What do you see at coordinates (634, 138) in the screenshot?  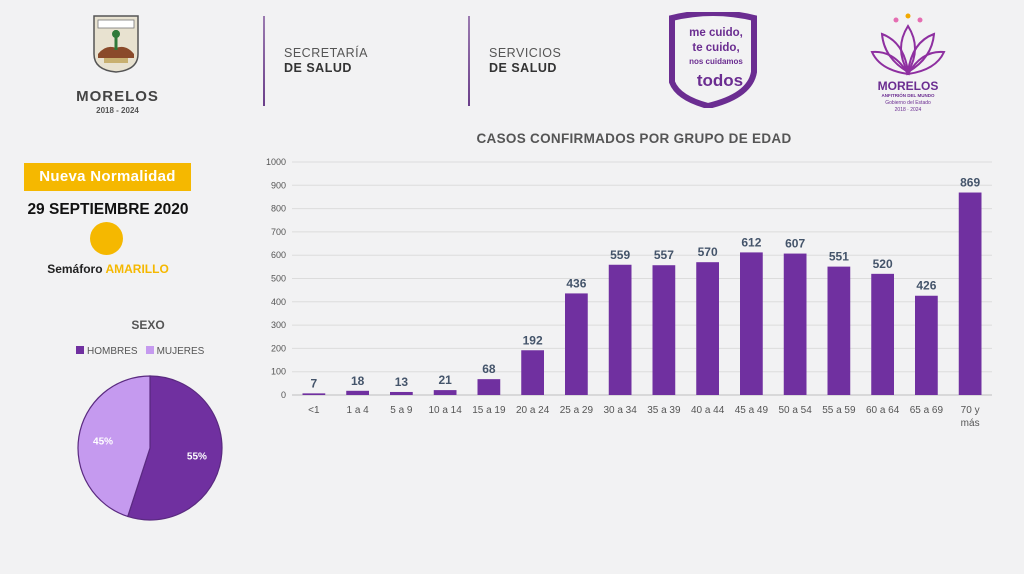 I see `bar-chart-title: CASOS CONFIRMADOS POR GRUPO DE EDAD` at bounding box center [634, 138].